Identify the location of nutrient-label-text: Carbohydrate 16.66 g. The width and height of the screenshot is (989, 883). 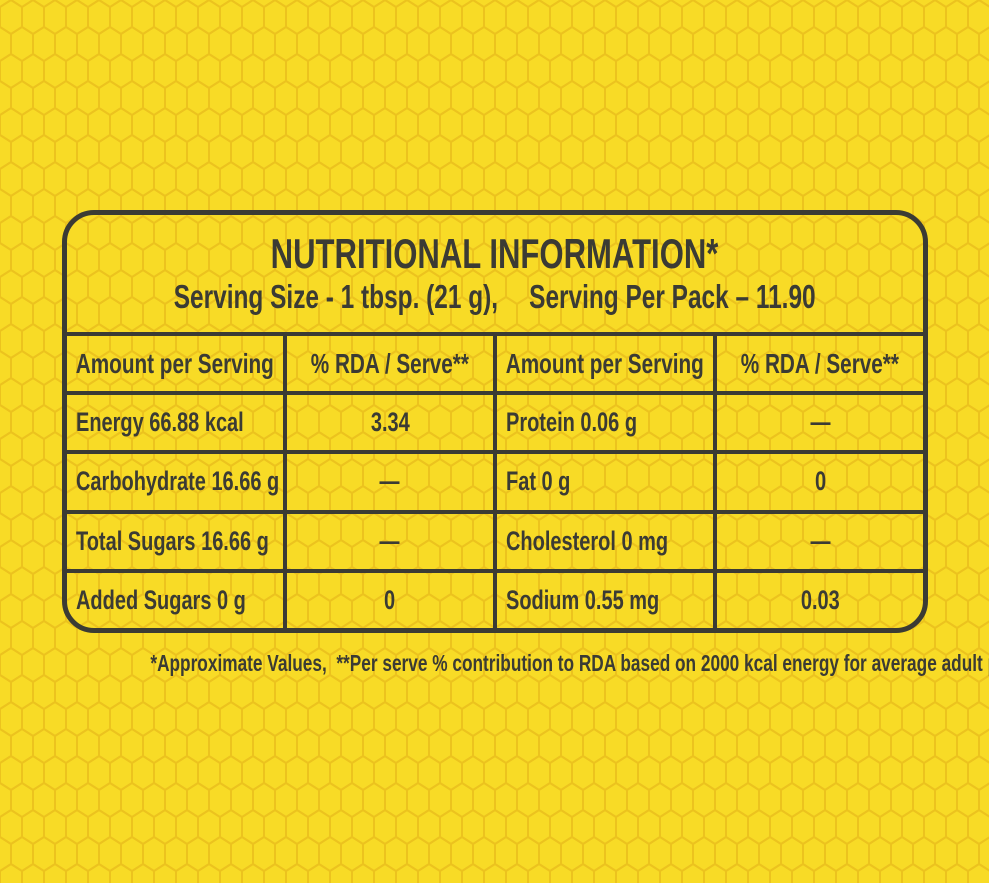
(178, 481).